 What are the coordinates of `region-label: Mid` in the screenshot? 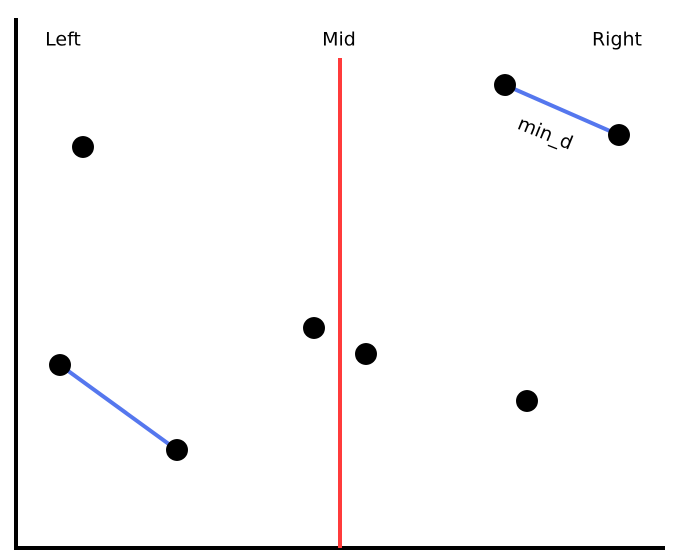 It's located at (339, 40).